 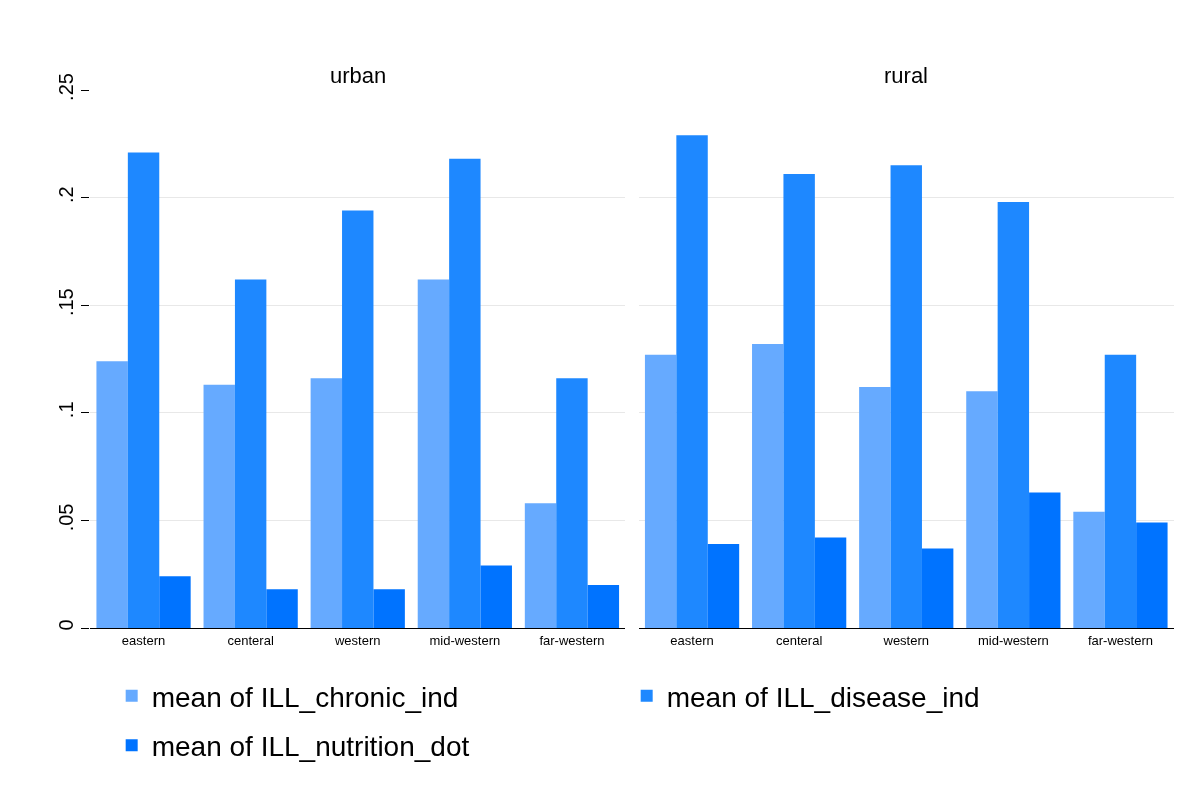 I want to click on legend-label: mean of ILL_chronic_ind, so click(x=305, y=697).